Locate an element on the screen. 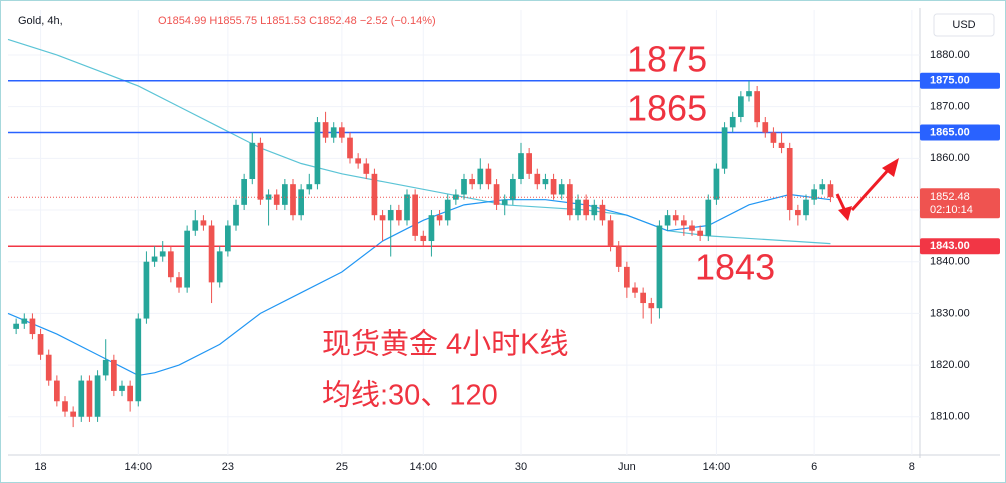 This screenshot has height=483, width=1006. y-tick-label: 1830.00 is located at coordinates (950, 313).